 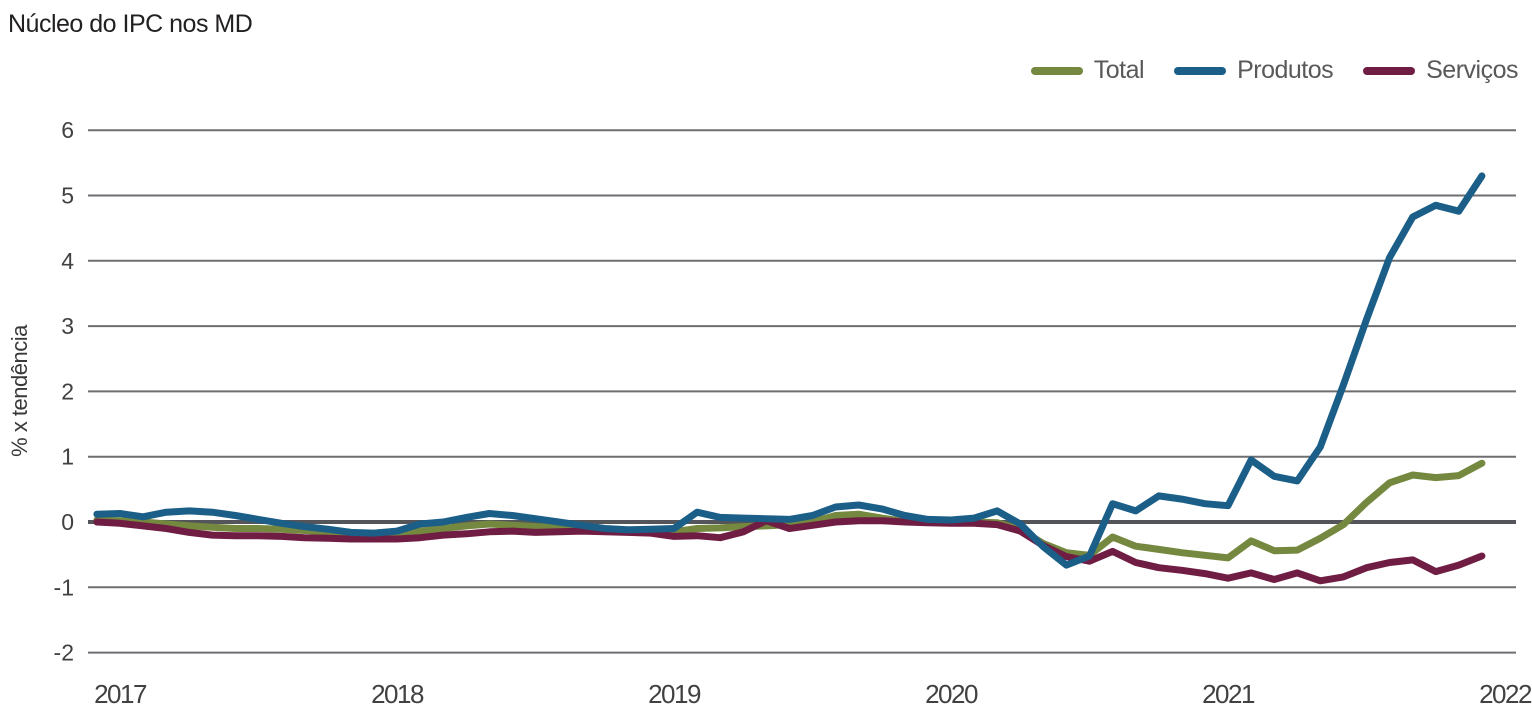 What do you see at coordinates (67, 326) in the screenshot?
I see `y-tick-label-3: 3` at bounding box center [67, 326].